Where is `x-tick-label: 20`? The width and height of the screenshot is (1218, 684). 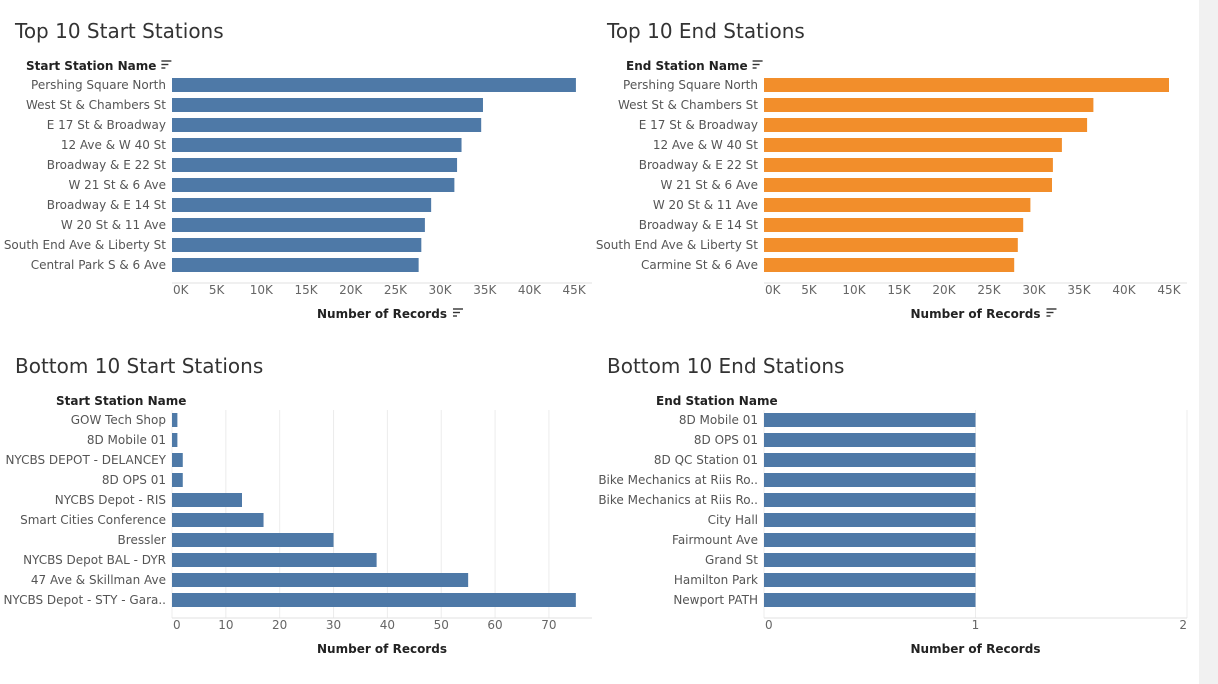
x-tick-label: 20 is located at coordinates (279, 625).